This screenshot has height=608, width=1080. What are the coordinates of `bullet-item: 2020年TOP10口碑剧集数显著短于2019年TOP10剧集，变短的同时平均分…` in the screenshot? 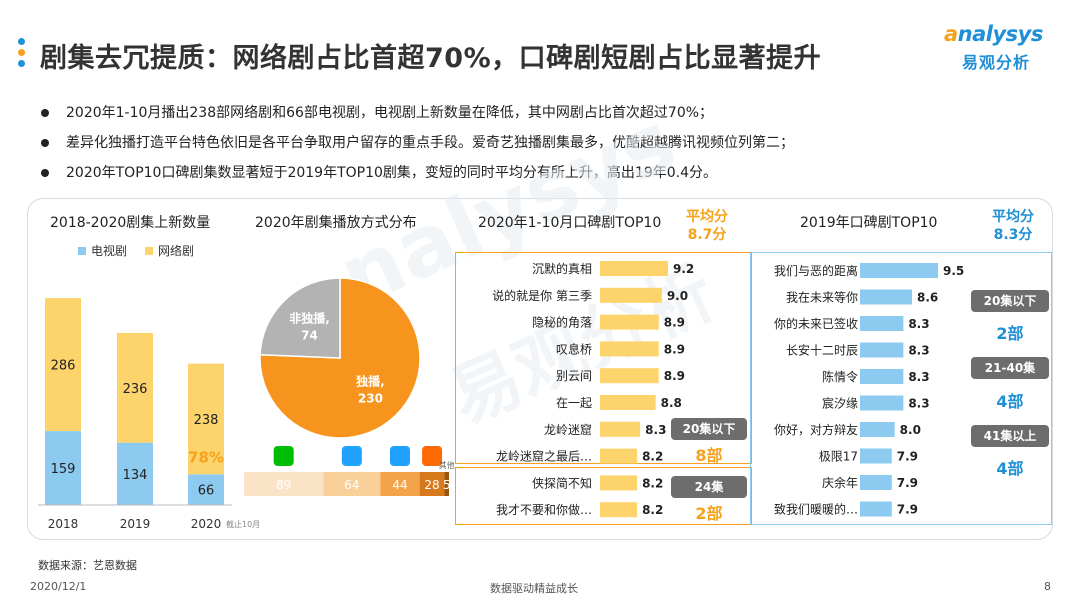 It's located at (548, 173).